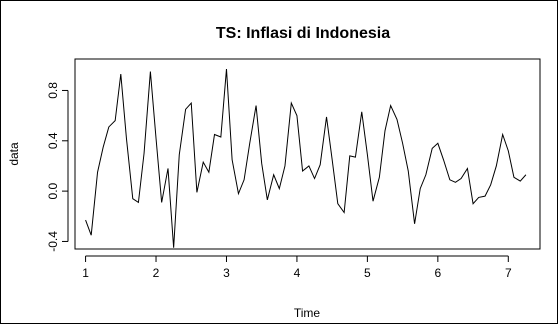 The width and height of the screenshot is (558, 328). Describe the element at coordinates (303, 33) in the screenshot. I see `chart-title: TS: Inflasi di Indonesia` at that location.